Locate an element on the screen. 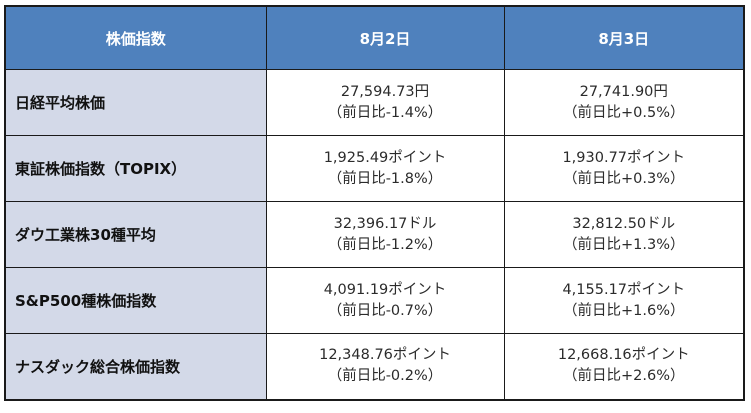  index-value: 32,812.50ドル is located at coordinates (624, 223).